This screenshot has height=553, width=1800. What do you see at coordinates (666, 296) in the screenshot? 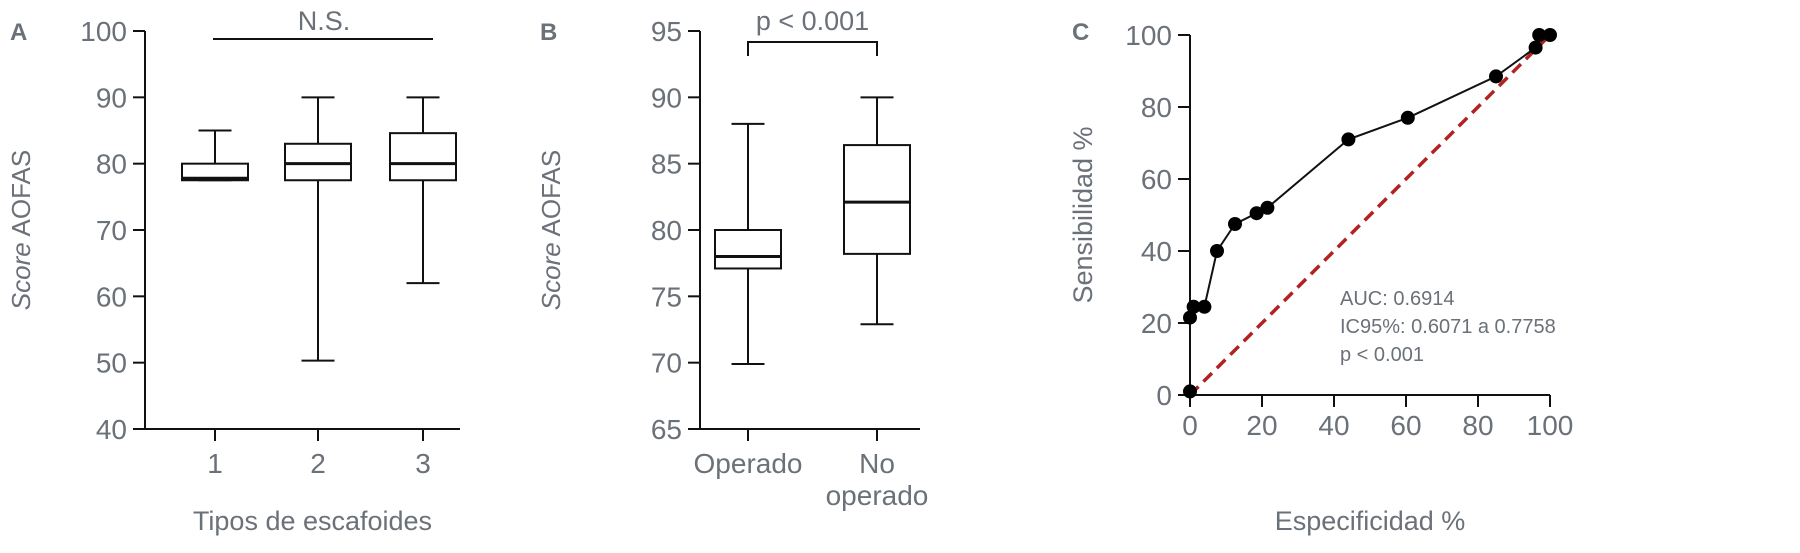
I see `y-tick-label: 75` at bounding box center [666, 296].